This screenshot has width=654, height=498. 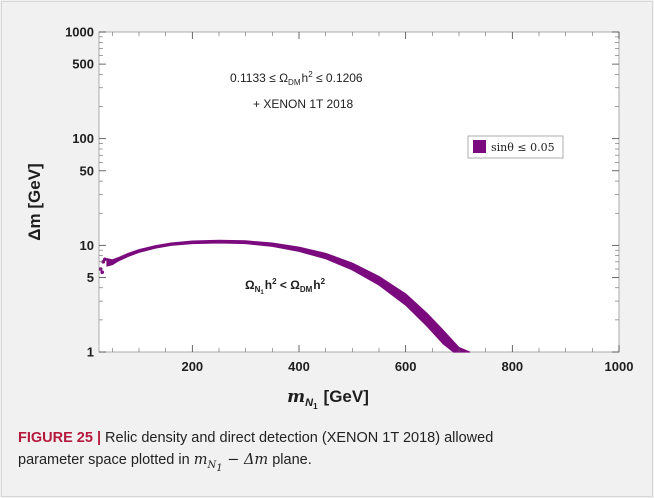 I want to click on allowed-region-band, so click(x=288, y=296).